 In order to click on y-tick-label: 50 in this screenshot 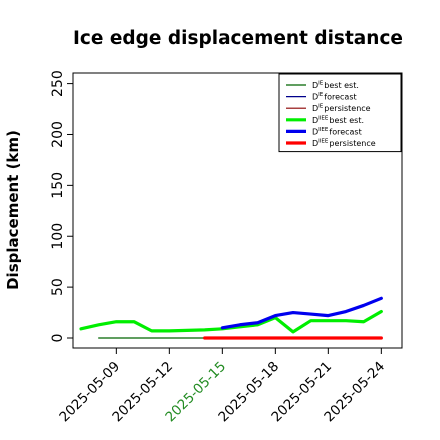, I will do `click(58, 287)`.